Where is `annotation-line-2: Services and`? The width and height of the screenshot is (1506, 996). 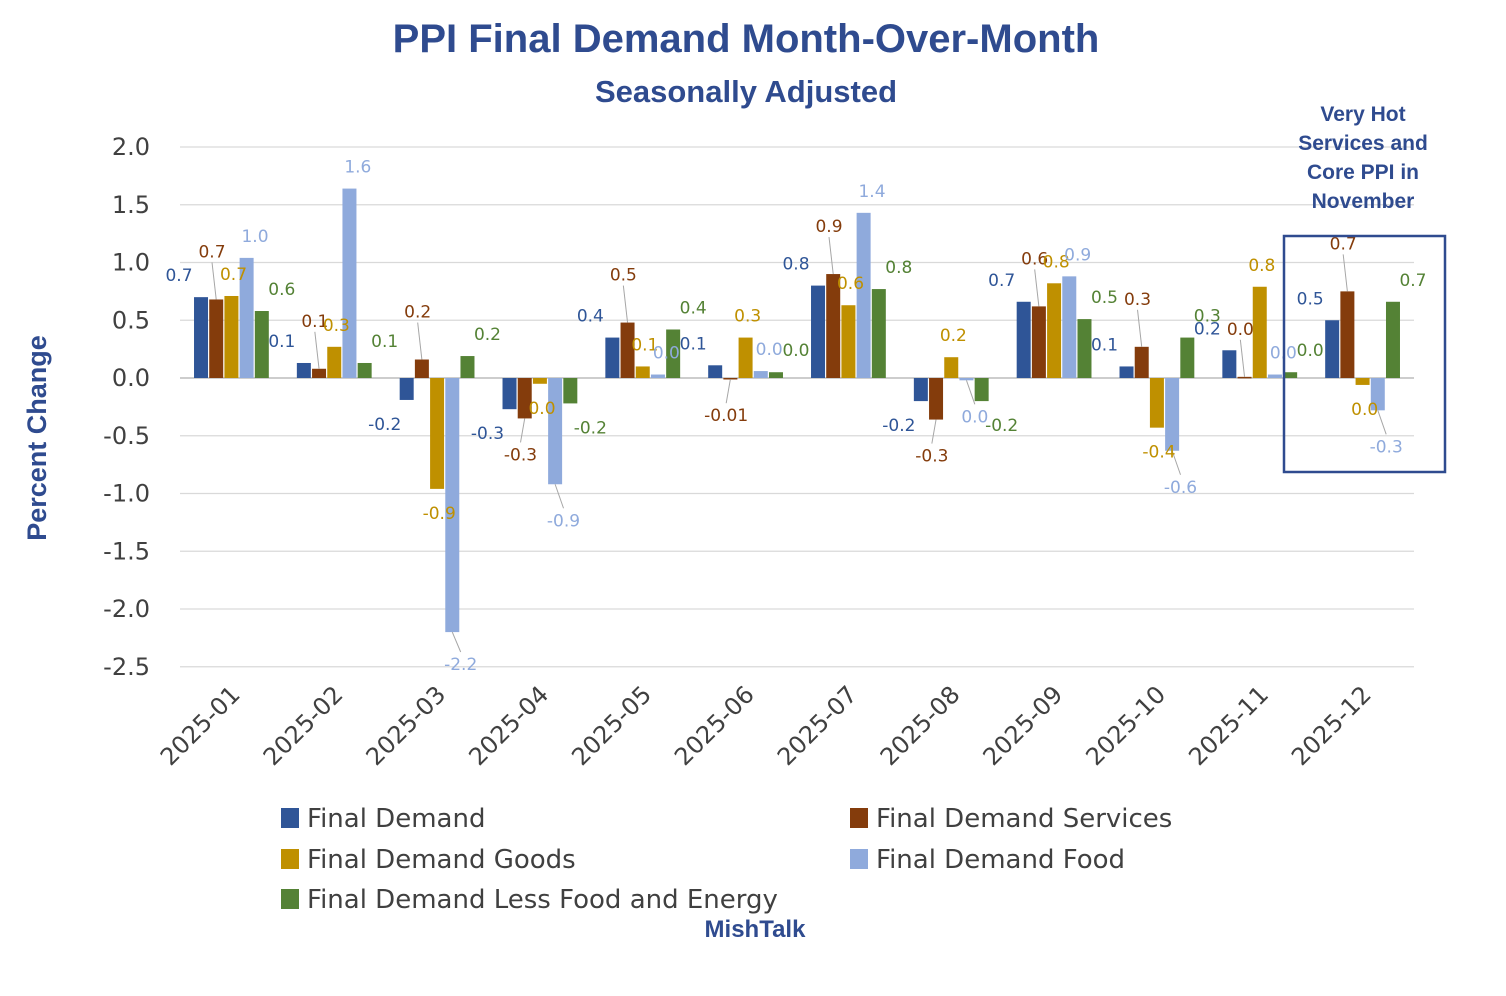
annotation-line-2: Services and is located at coordinates (1363, 143).